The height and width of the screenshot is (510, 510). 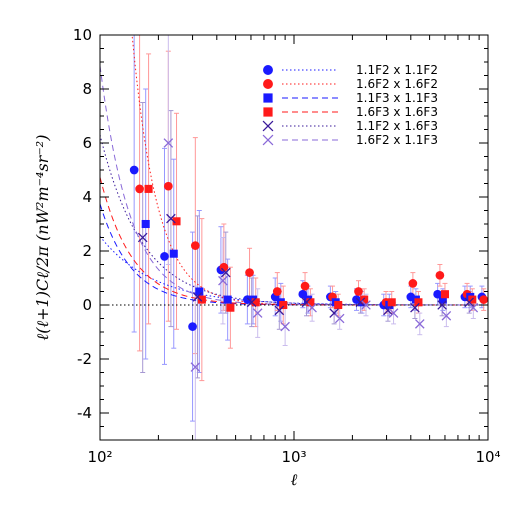 I want to click on x-tick-label: 10², so click(x=99, y=457).